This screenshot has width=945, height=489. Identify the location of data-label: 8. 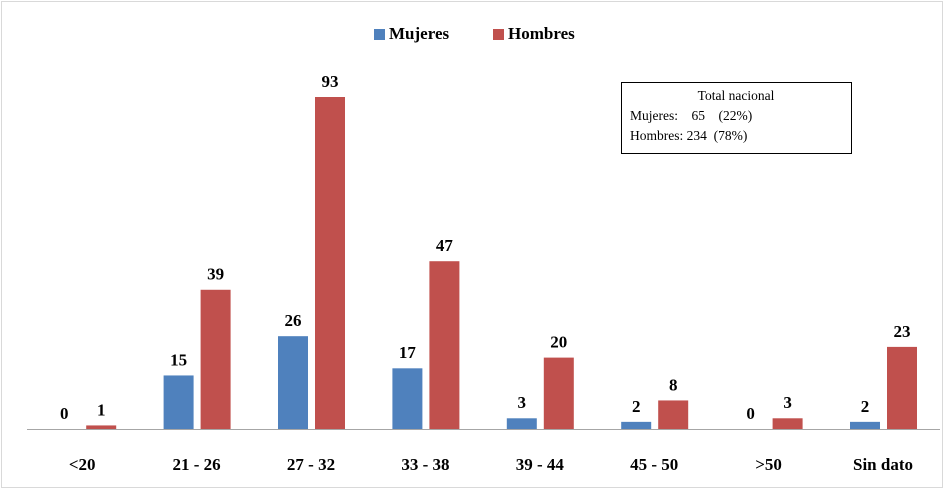
(673, 384).